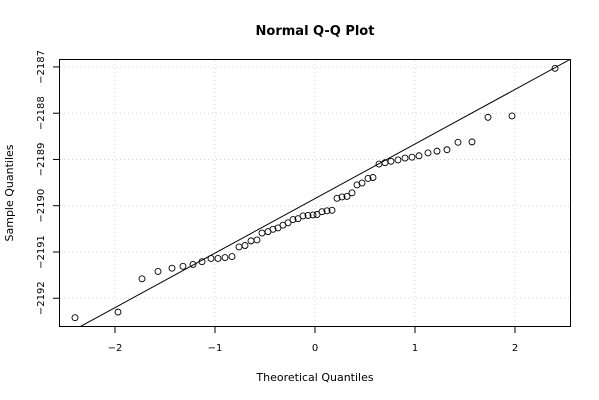 The image size is (599, 400). Describe the element at coordinates (41, 206) in the screenshot. I see `y-tick-label: −2190` at that location.